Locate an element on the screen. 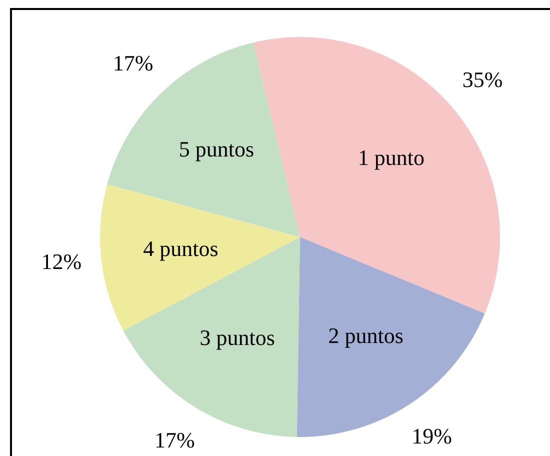 The image size is (550, 456). slice-label: 5 puntos is located at coordinates (216, 149).